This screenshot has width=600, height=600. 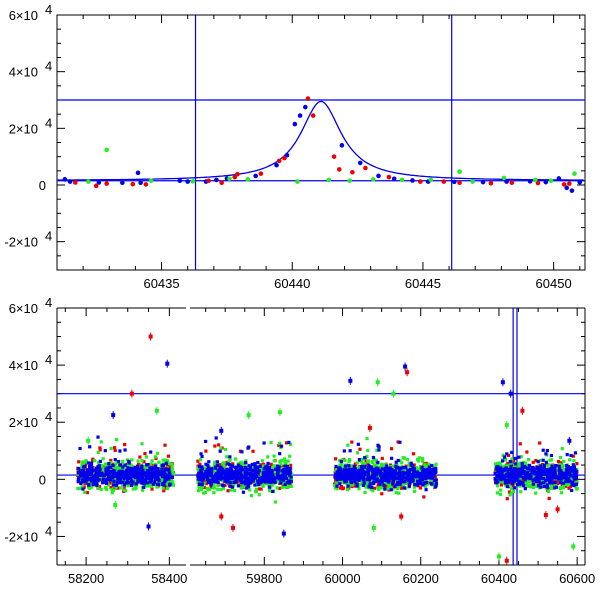 What do you see at coordinates (23, 15) in the screenshot?
I see `y-tick-label: 6×10` at bounding box center [23, 15].